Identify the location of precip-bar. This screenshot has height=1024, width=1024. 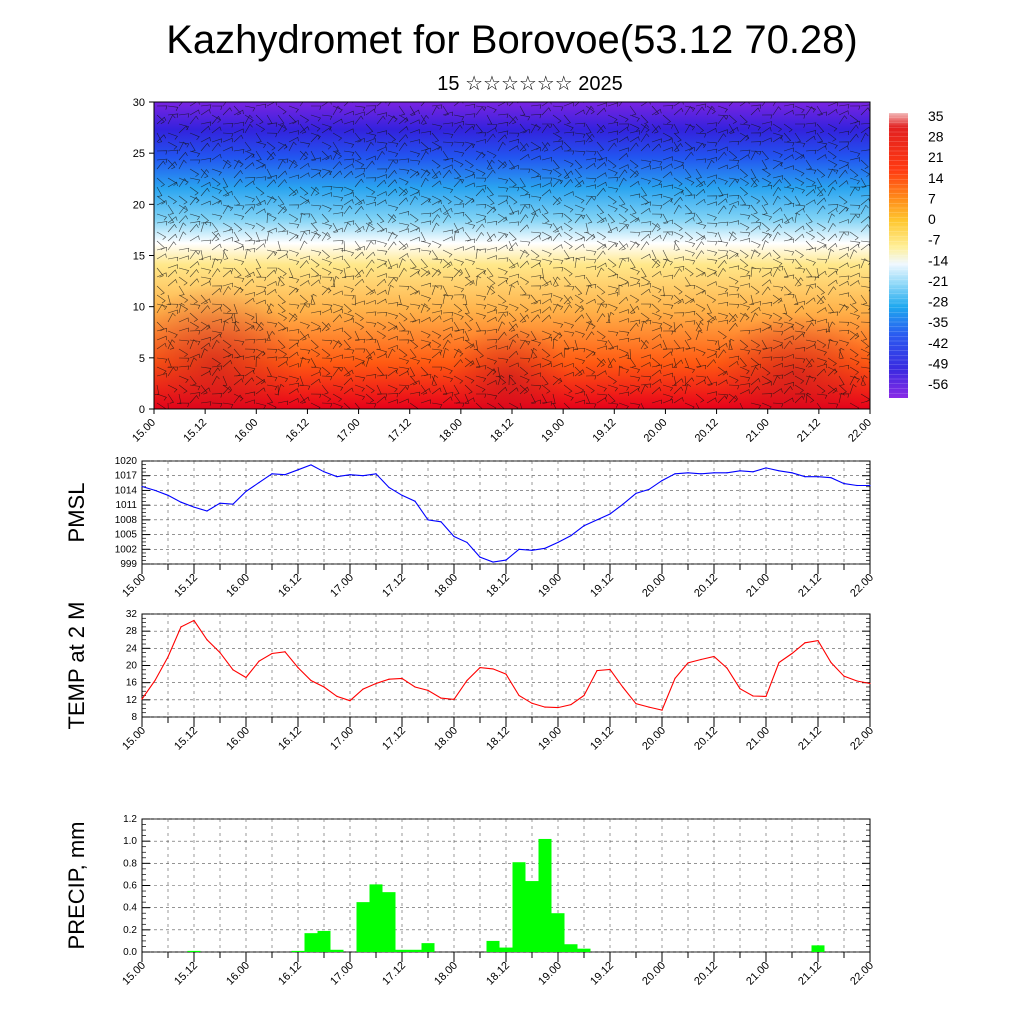
(337, 950).